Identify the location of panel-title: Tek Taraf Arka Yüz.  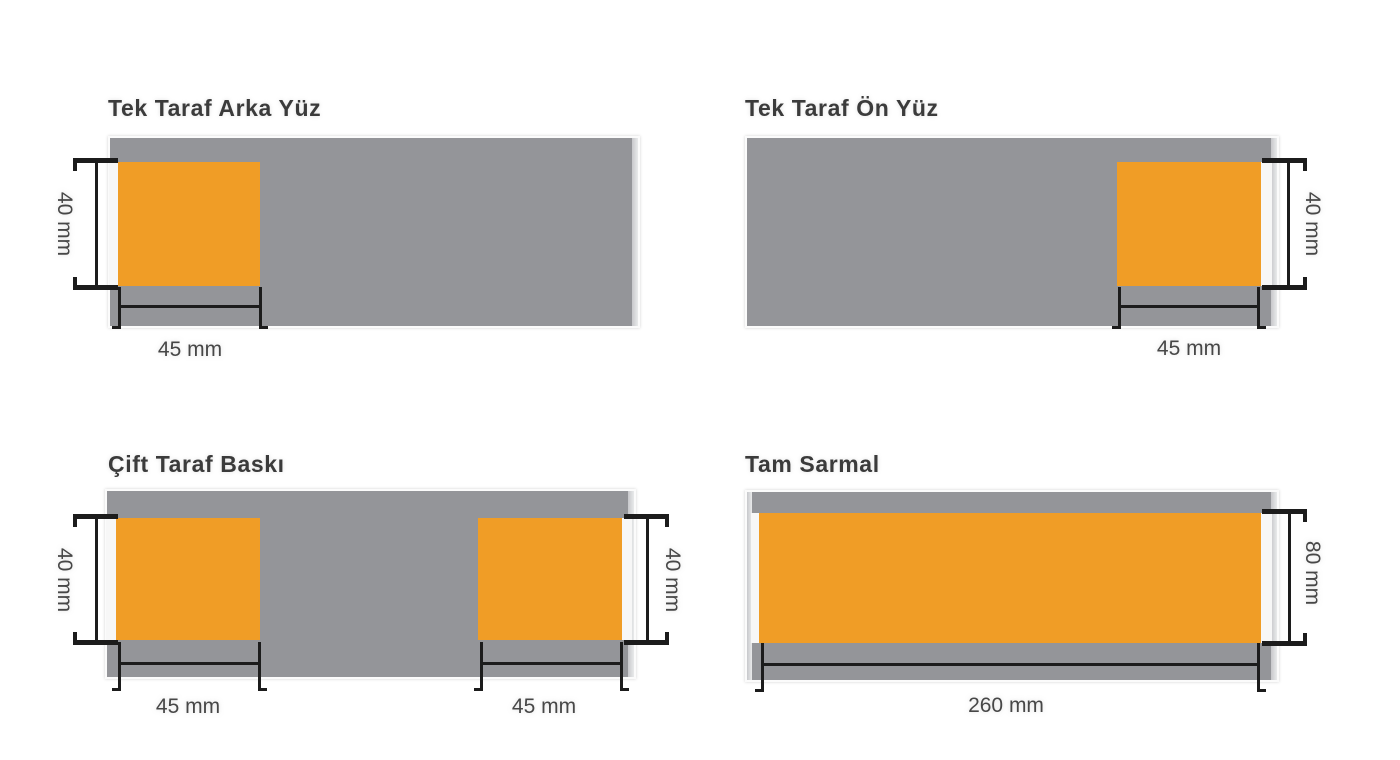
(215, 108).